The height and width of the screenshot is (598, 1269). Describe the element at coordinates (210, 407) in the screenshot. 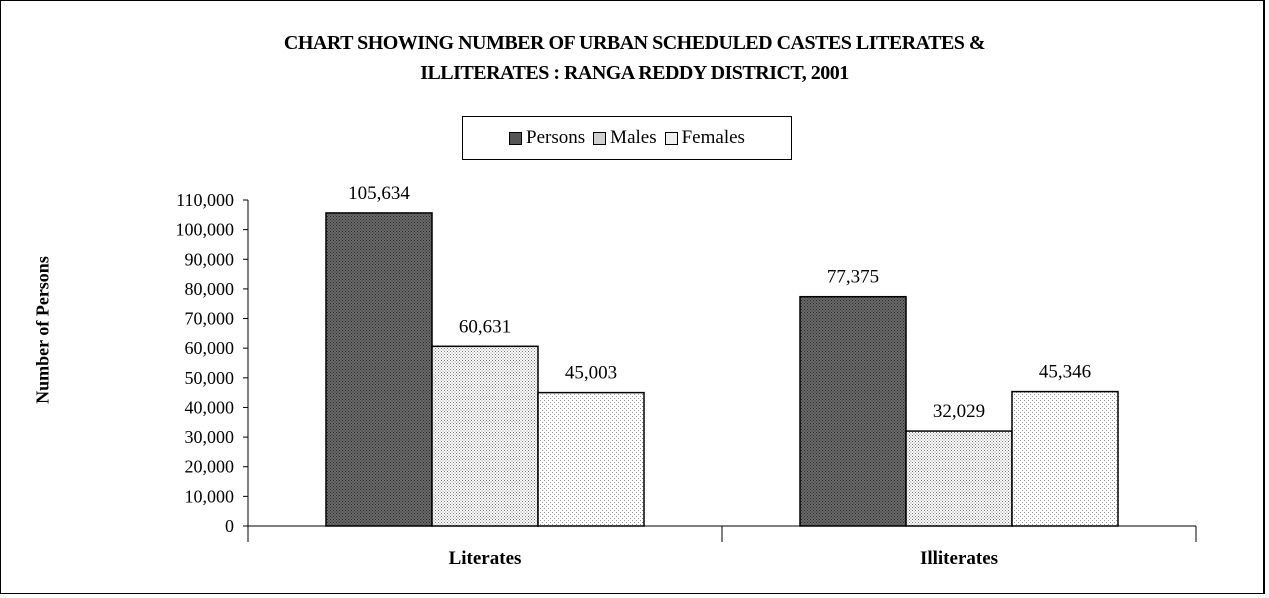

I see `y-tick-label: 40,000` at that location.